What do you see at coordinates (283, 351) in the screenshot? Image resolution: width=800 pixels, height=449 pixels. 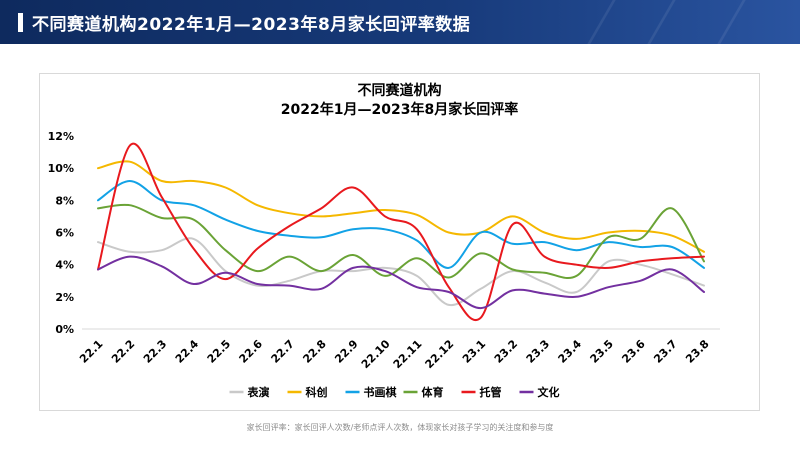 I see `x-tick-label: 22.7` at bounding box center [283, 351].